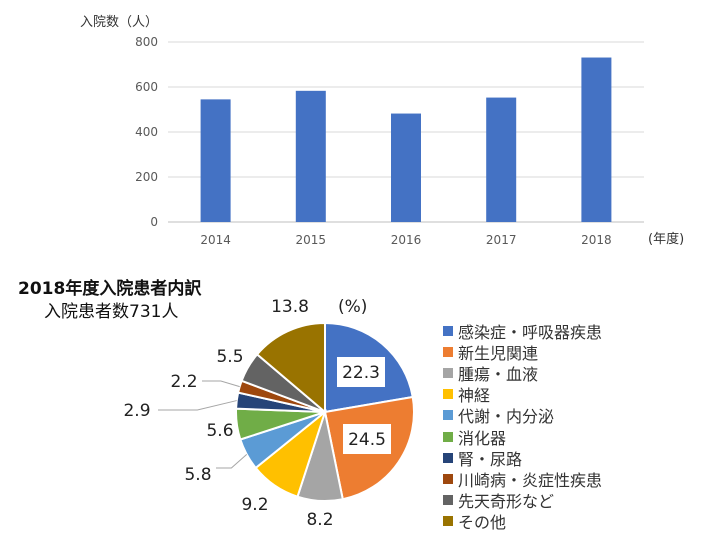 The width and height of the screenshot is (706, 534). I want to click on x-tick-label: 2014, so click(215, 240).